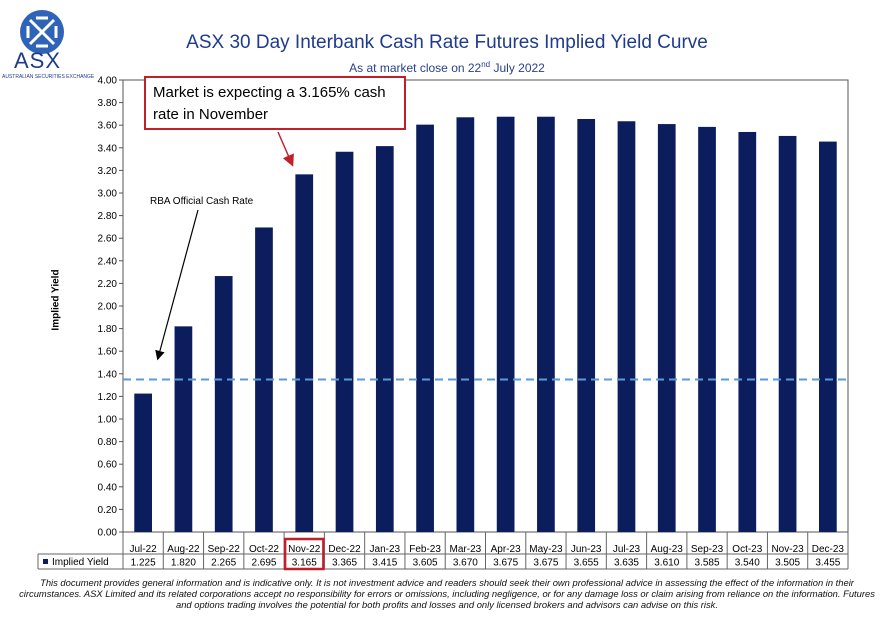 Image resolution: width=894 pixels, height=622 pixels. What do you see at coordinates (80, 562) in the screenshot?
I see `legend-label: Implied Yield` at bounding box center [80, 562].